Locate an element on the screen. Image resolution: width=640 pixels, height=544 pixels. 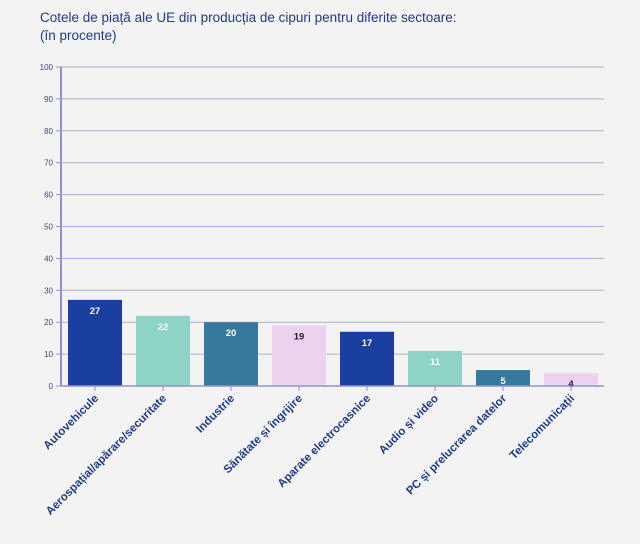
chart-subtitle: (în procente) is located at coordinates (78, 35).